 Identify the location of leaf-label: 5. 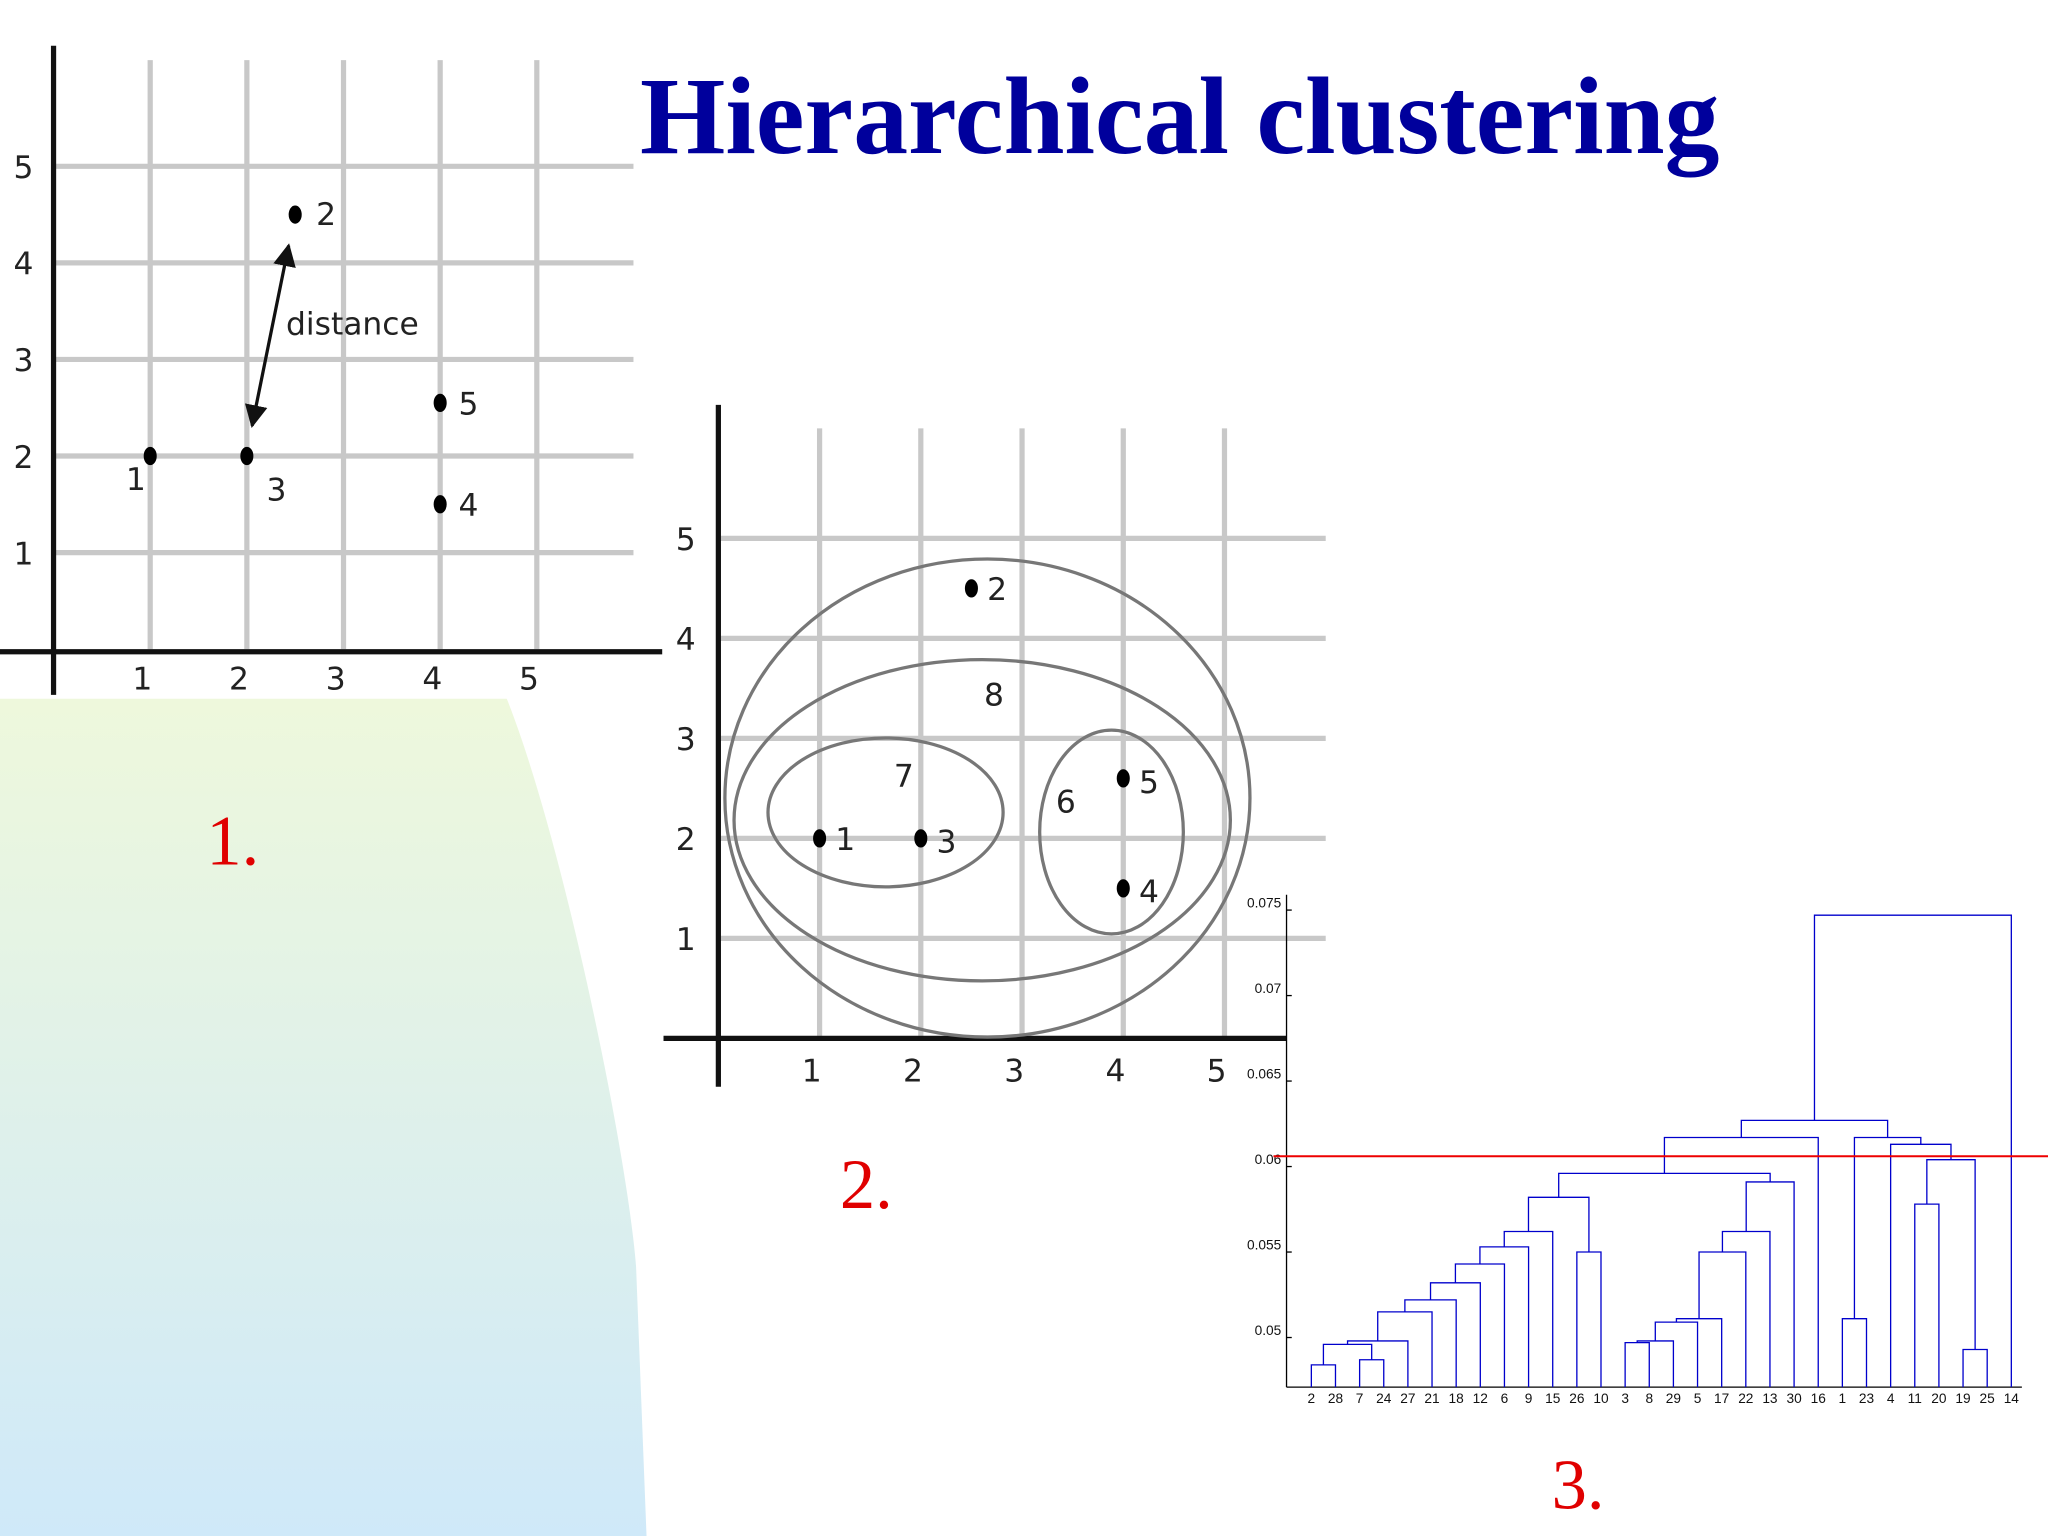
(1698, 1398).